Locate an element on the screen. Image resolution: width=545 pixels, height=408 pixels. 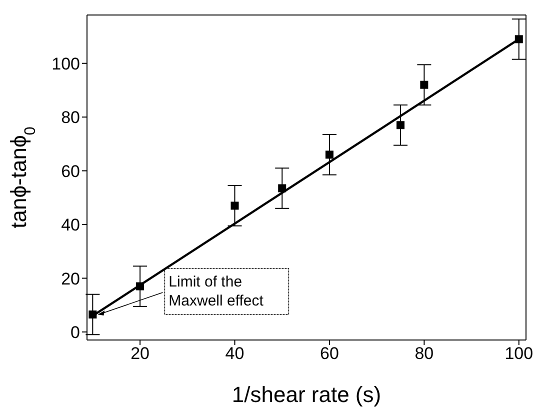
y-tick-label: 0 is located at coordinates (75, 332).